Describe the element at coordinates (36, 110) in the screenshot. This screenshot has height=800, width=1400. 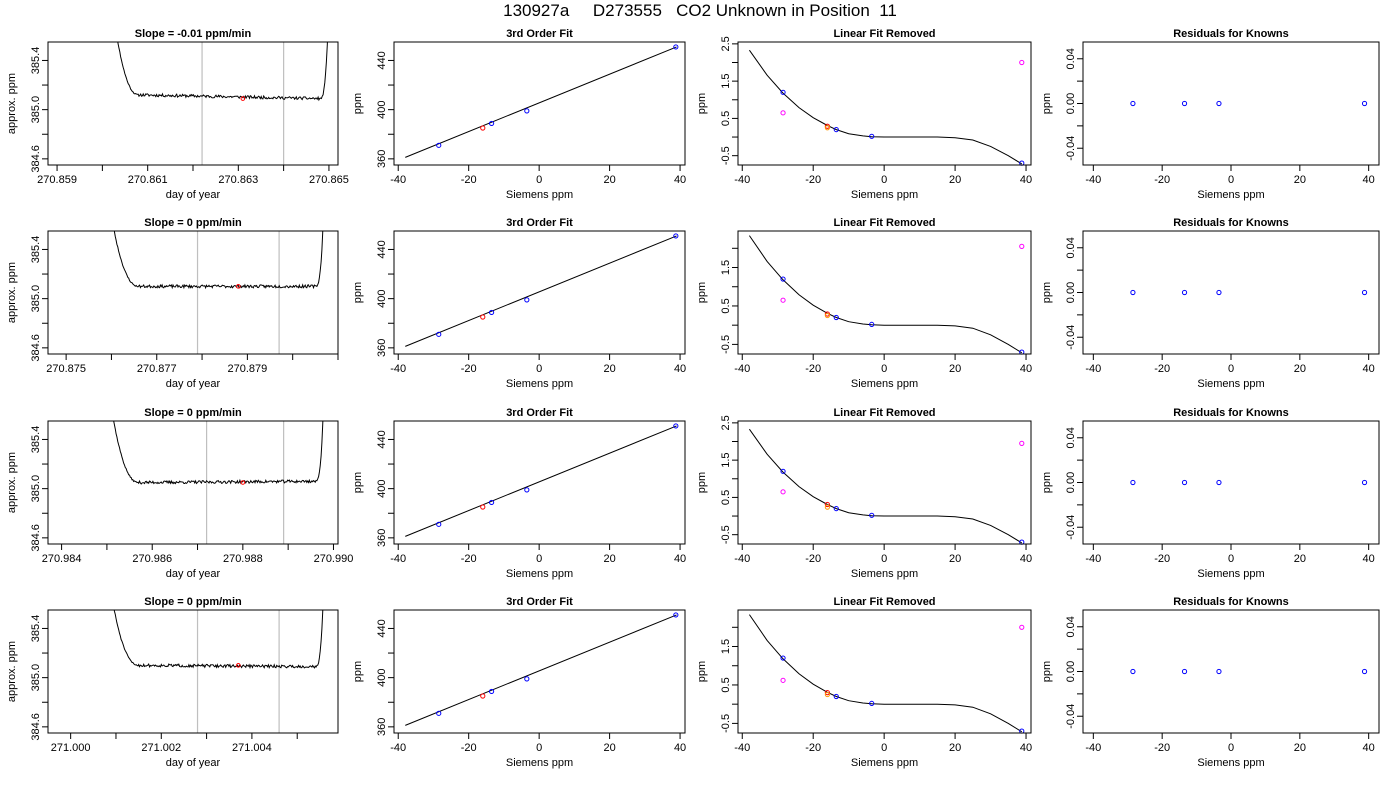
I see `y-tick-label: 385.0` at that location.